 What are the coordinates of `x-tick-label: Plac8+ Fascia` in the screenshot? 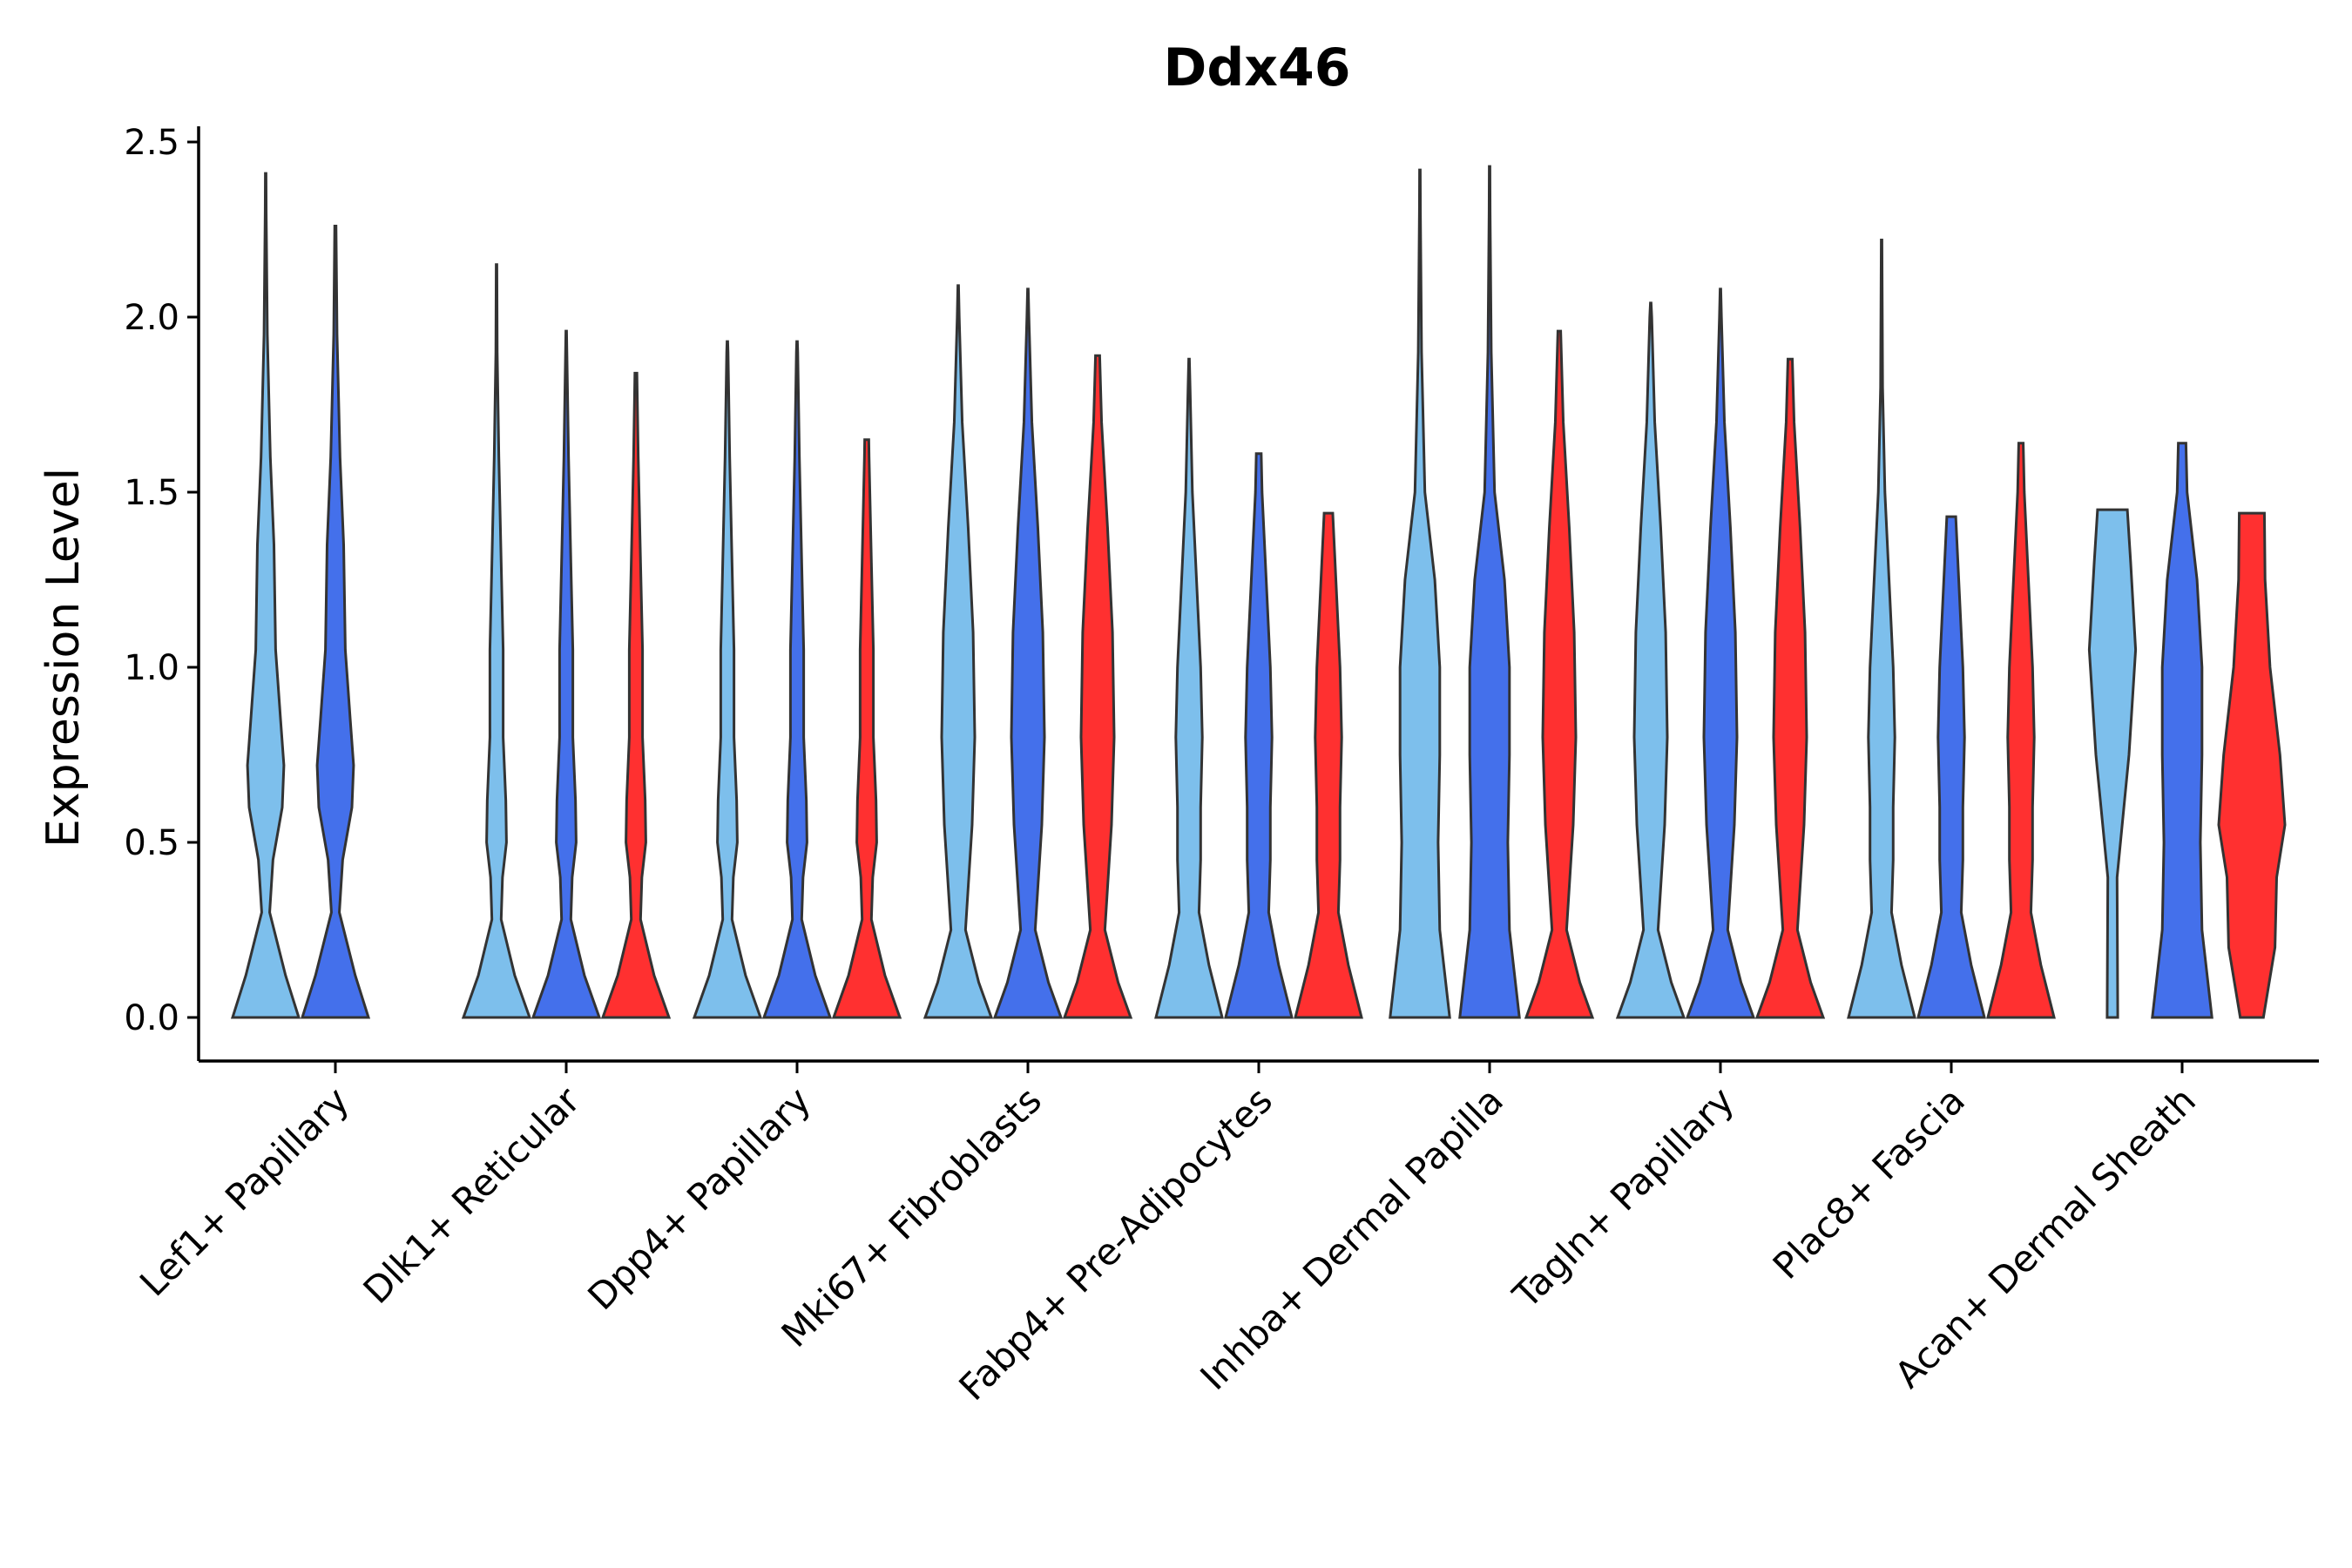 It's located at (1869, 1182).